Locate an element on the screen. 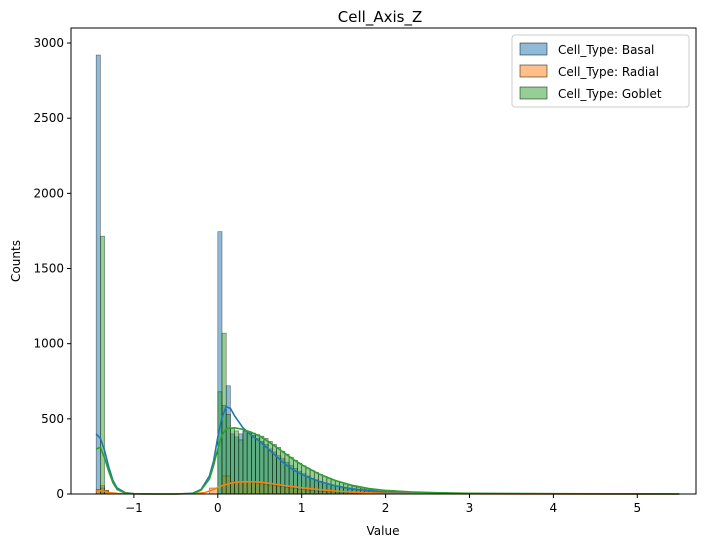 The width and height of the screenshot is (704, 547). legend-frame is located at coordinates (600, 71).